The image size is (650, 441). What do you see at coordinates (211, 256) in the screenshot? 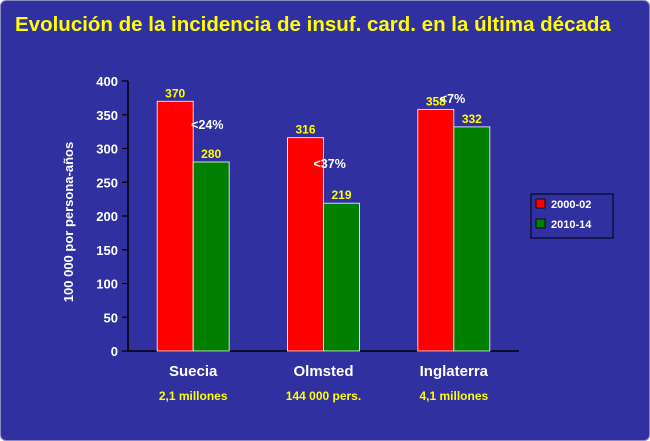
I see `bar-2010-14-suecia` at bounding box center [211, 256].